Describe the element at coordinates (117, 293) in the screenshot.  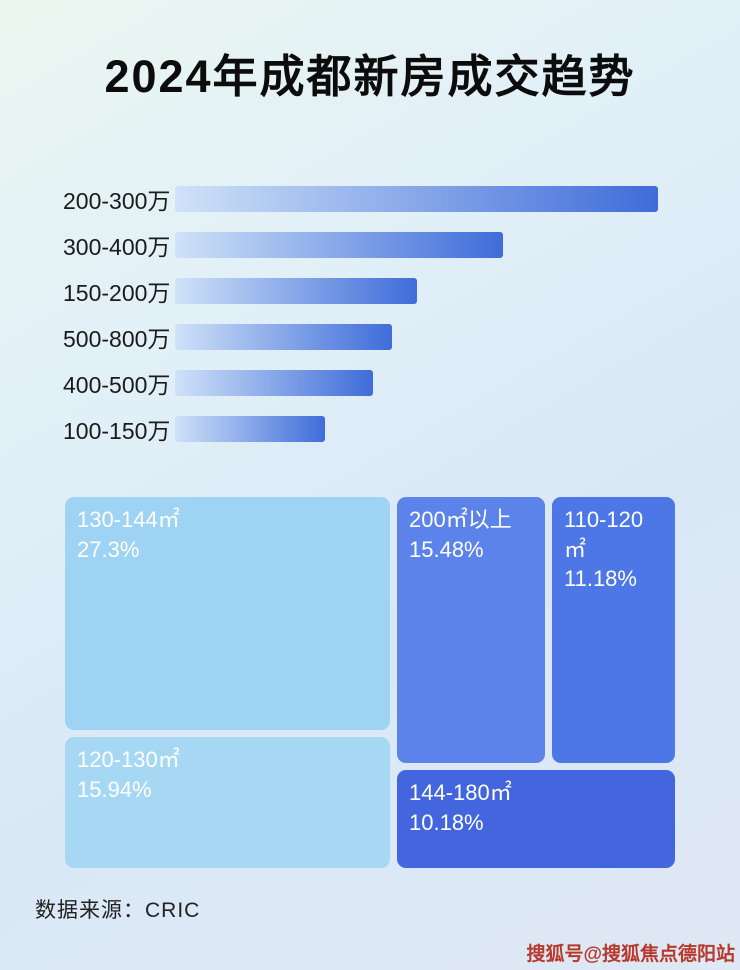
I see `bar-label: 150-200万` at that location.